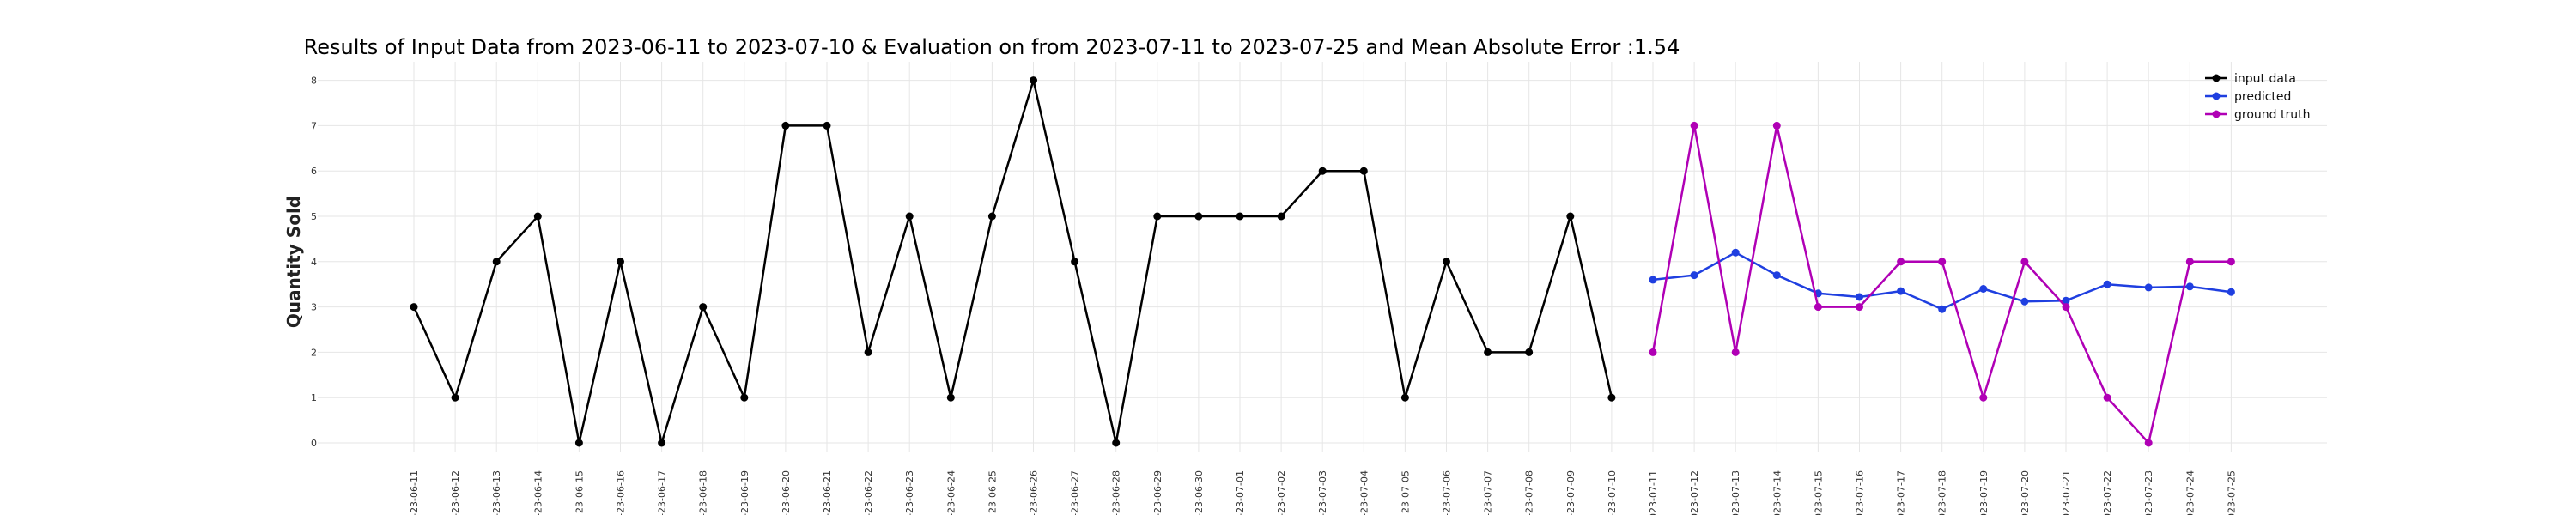 The image size is (2576, 515). I want to click on x-tick-label: 2023-07-14, so click(1777, 492).